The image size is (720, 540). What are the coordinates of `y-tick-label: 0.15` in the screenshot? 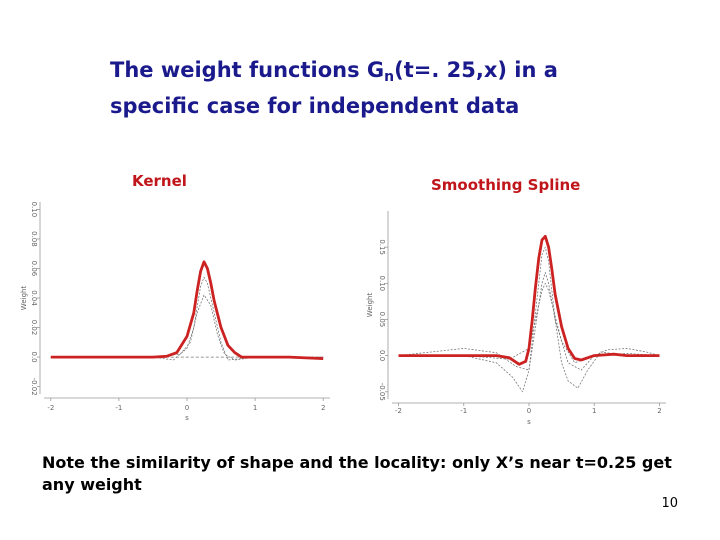 It's located at (382, 247).